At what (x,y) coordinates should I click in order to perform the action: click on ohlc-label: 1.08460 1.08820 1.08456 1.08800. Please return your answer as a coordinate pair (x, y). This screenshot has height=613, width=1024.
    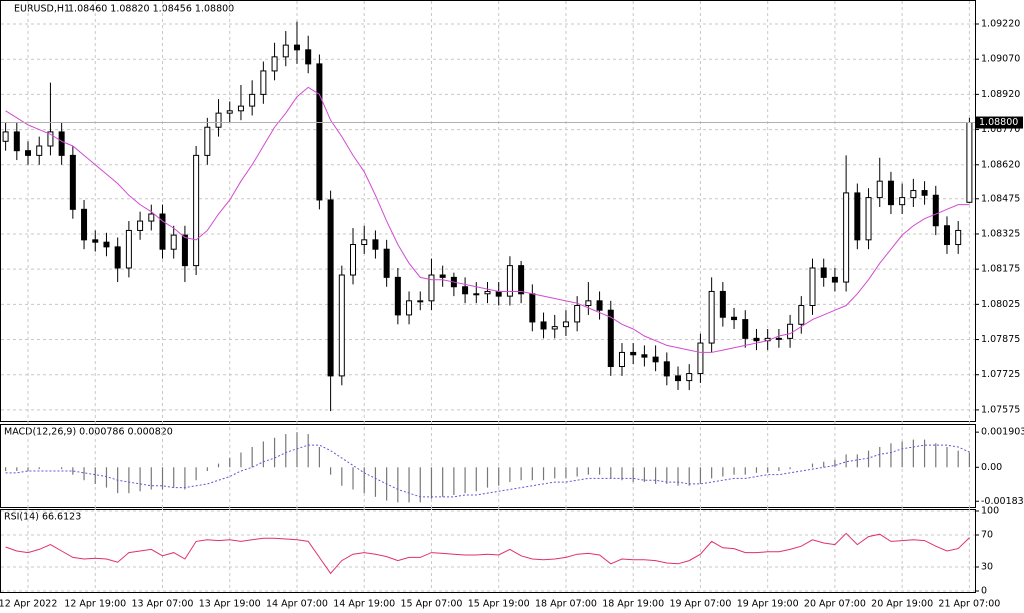
    Looking at the image, I should click on (151, 9).